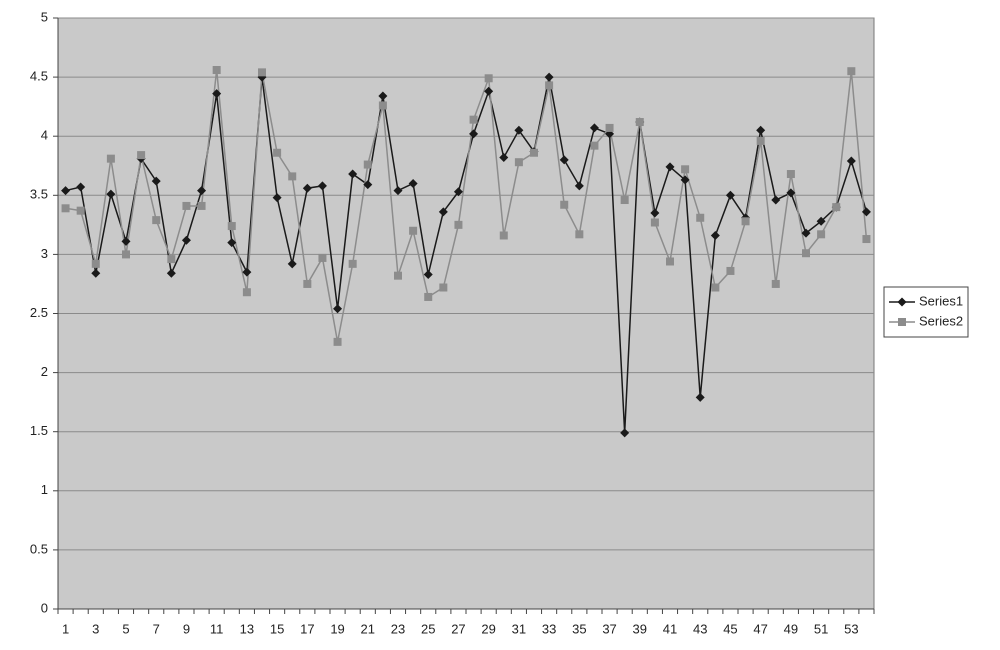 This screenshot has width=1000, height=650. What do you see at coordinates (337, 628) in the screenshot?
I see `x-tick-label: 19` at bounding box center [337, 628].